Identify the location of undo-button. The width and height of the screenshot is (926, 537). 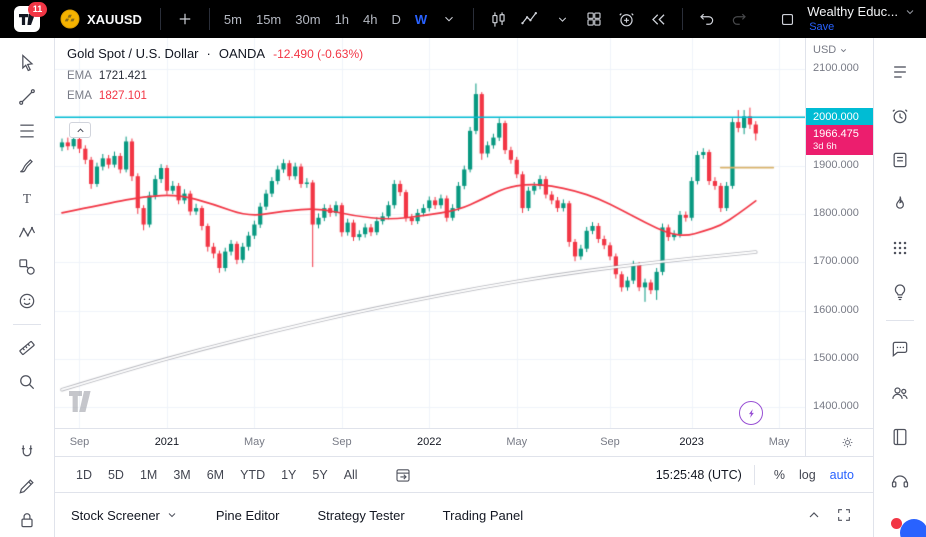
(707, 19).